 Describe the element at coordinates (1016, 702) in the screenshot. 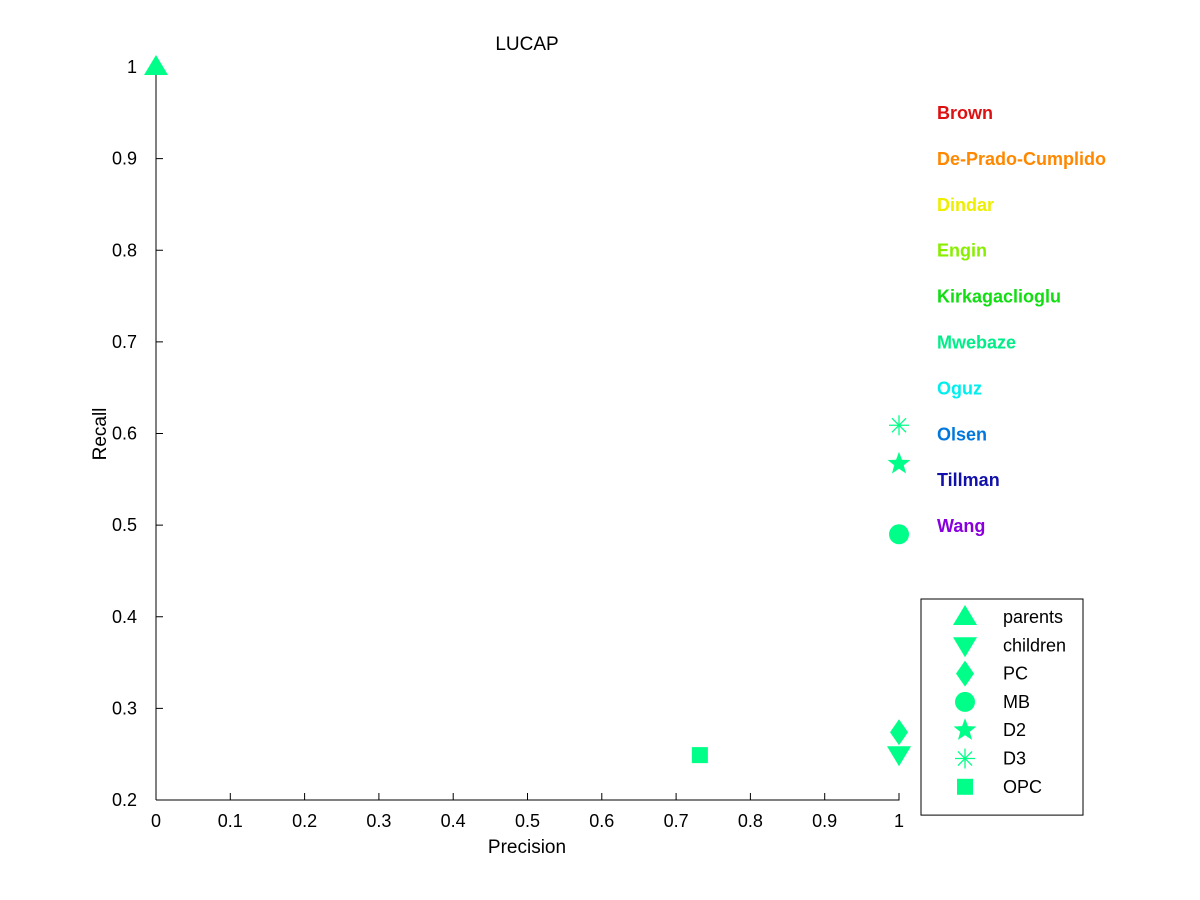

I see `legend-label: MB` at that location.